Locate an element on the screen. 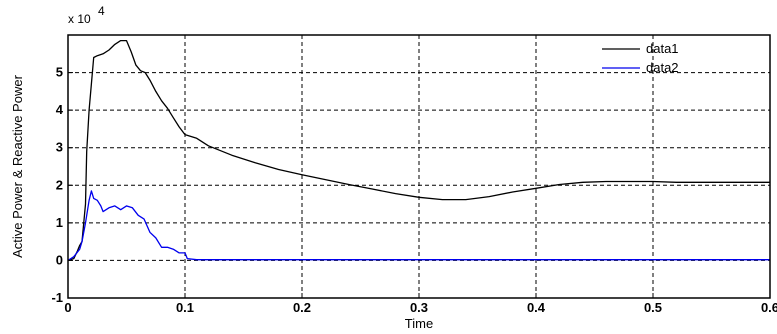  y-tick-label: 0 is located at coordinates (59, 259).